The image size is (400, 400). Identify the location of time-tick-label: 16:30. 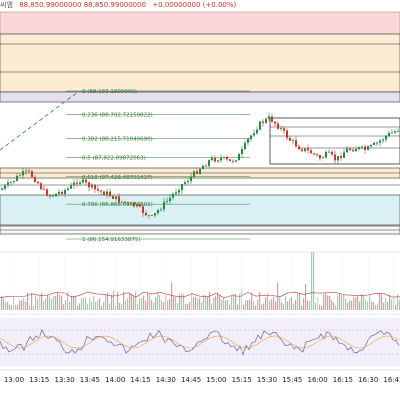
(368, 380).